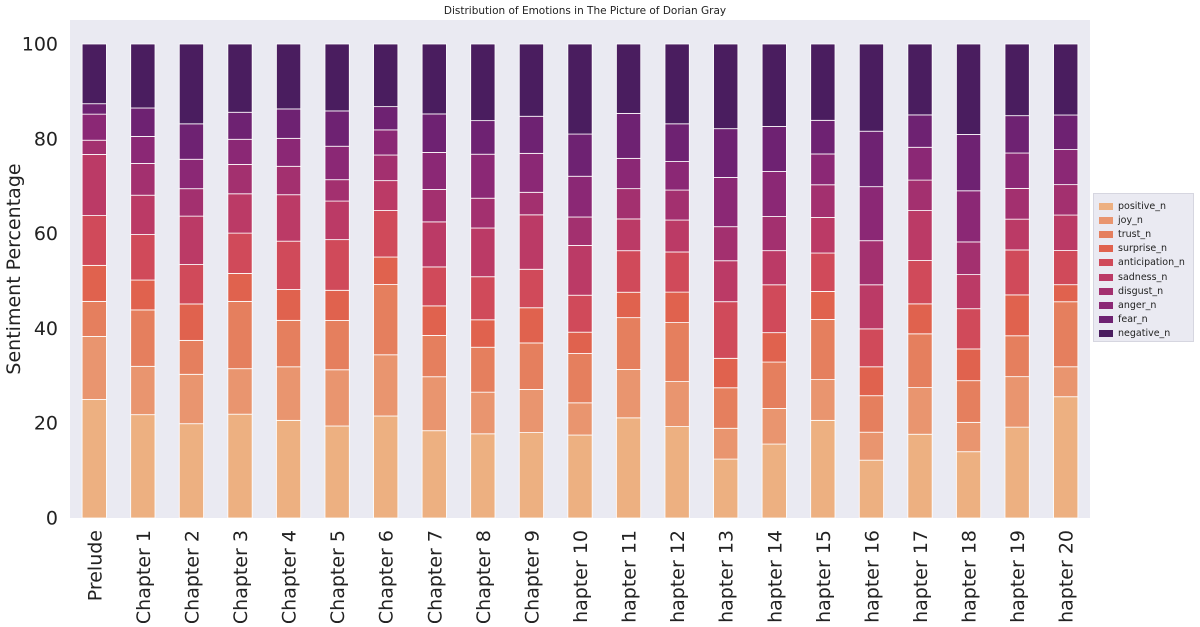 Image resolution: width=1200 pixels, height=627 pixels. What do you see at coordinates (1144, 334) in the screenshot?
I see `legend-label: negative_n` at bounding box center [1144, 334].